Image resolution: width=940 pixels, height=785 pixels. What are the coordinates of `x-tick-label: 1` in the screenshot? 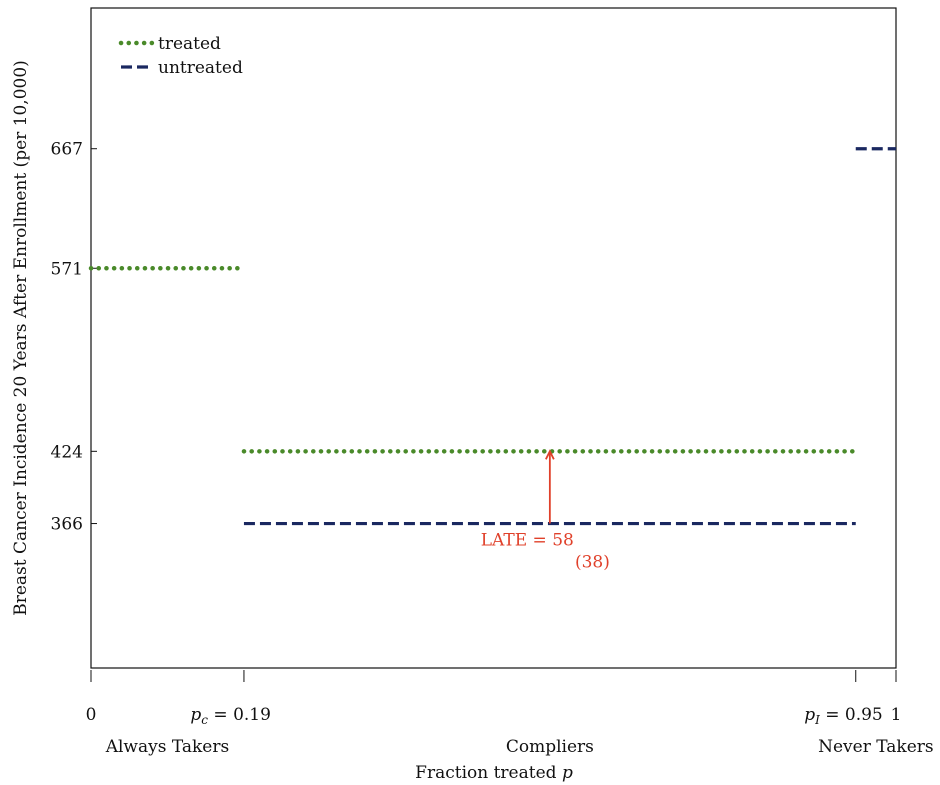 It's located at (896, 715).